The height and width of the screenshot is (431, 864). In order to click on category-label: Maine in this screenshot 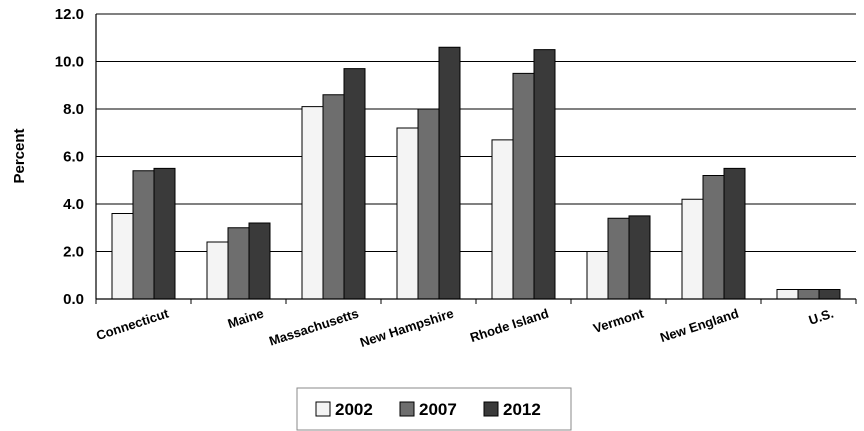, I will do `click(246, 319)`.